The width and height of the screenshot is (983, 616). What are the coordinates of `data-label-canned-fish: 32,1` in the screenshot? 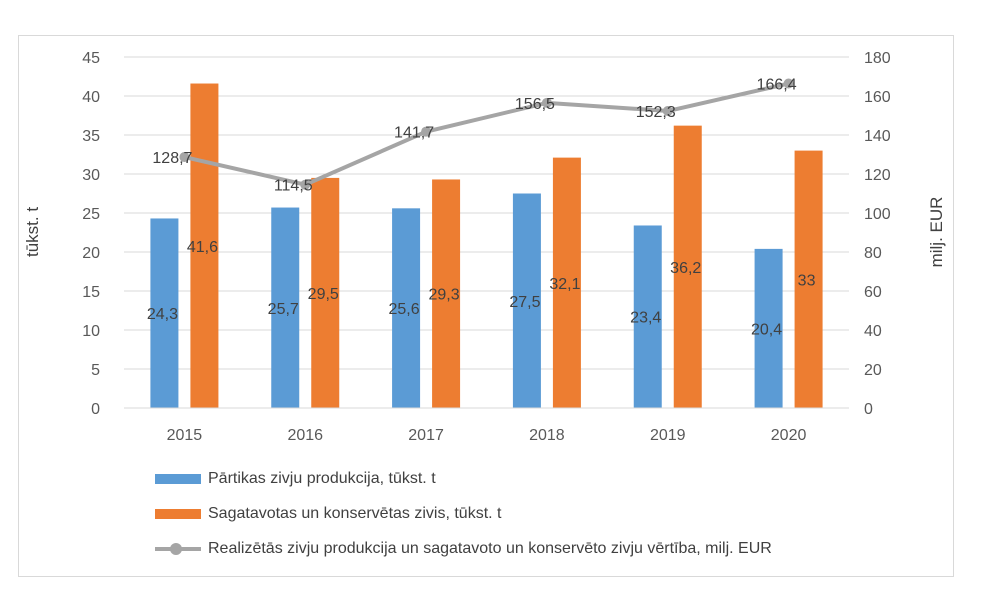 It's located at (564, 284).